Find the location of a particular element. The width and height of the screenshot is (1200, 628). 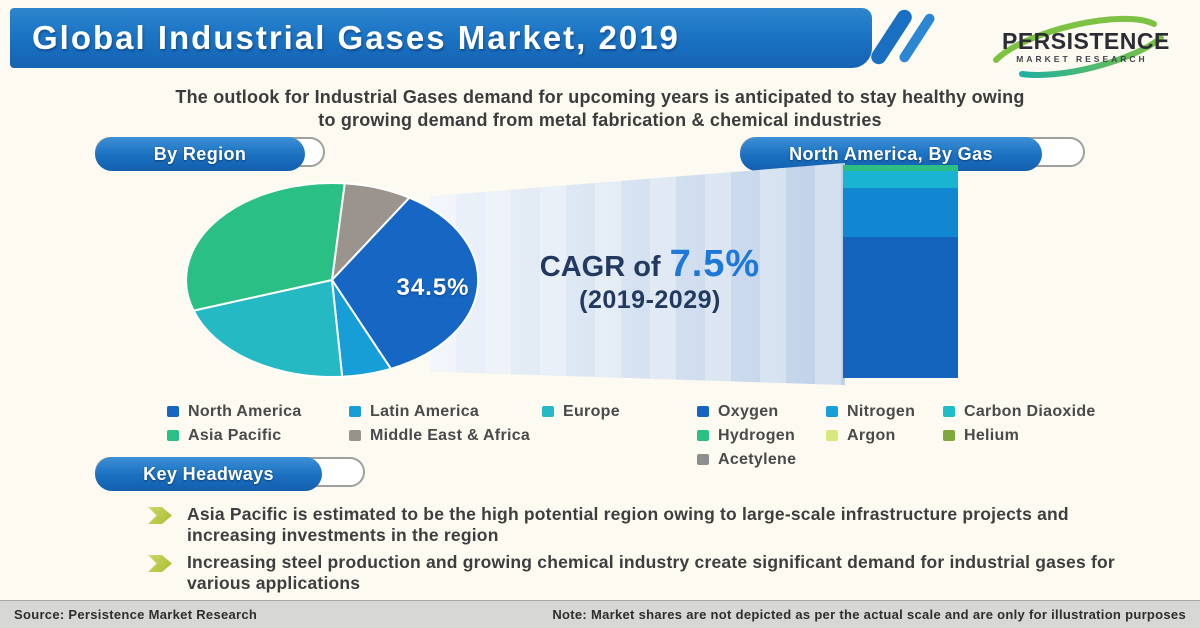

legend-label: Hydrogen is located at coordinates (757, 435).